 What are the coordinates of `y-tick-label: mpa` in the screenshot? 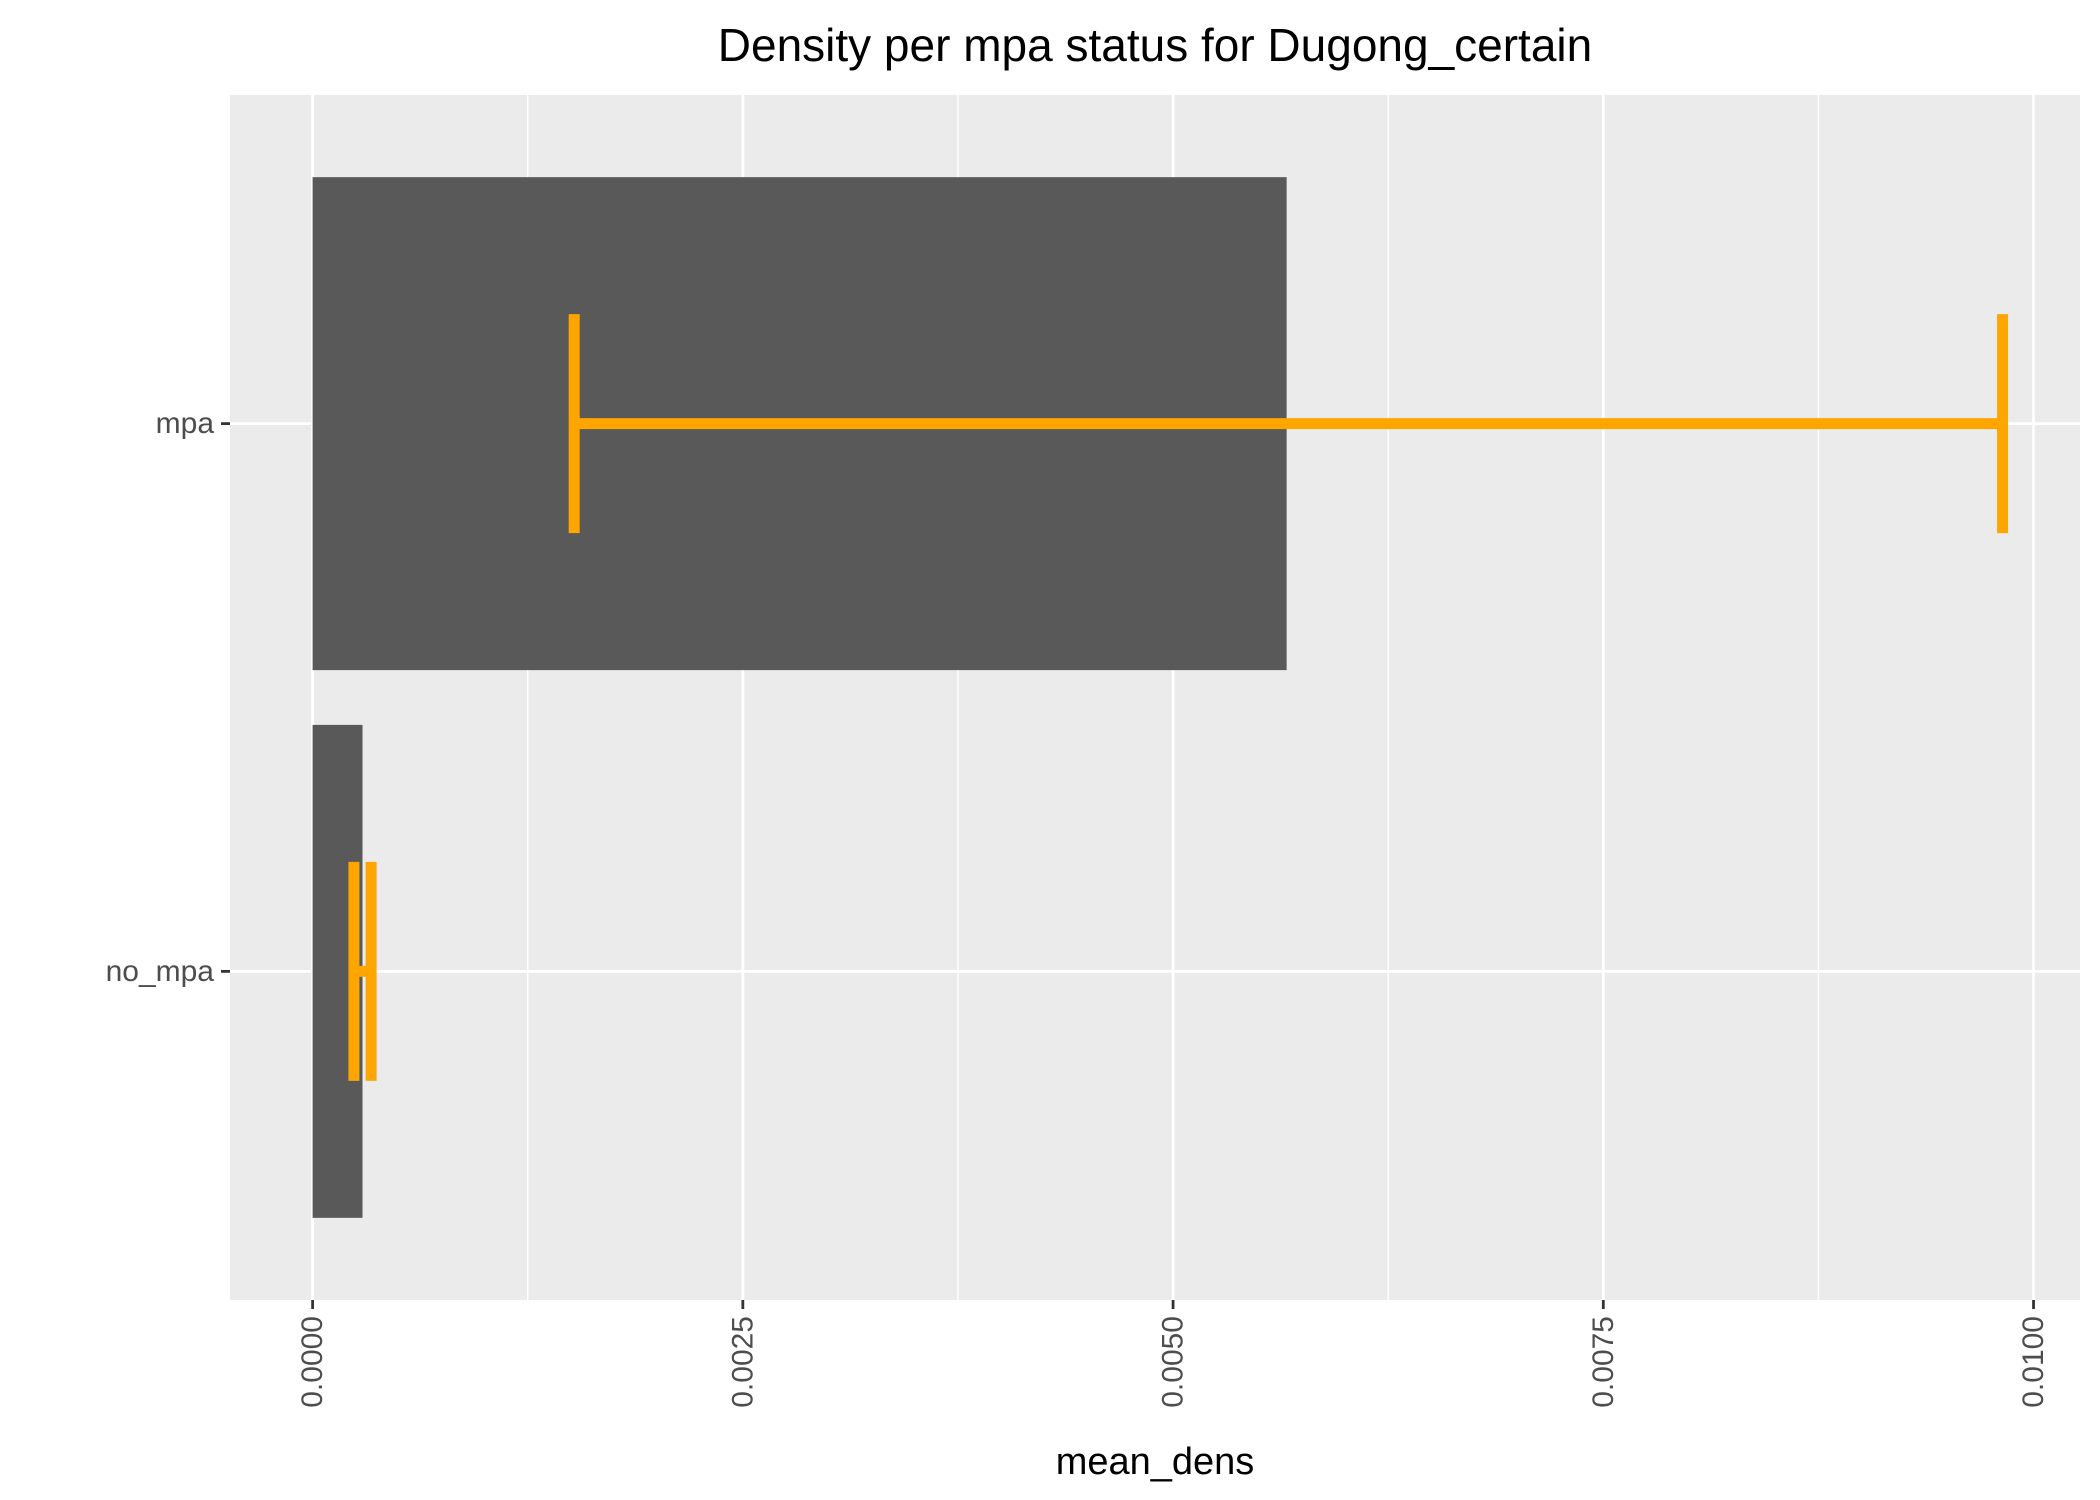 It's located at (185, 423).